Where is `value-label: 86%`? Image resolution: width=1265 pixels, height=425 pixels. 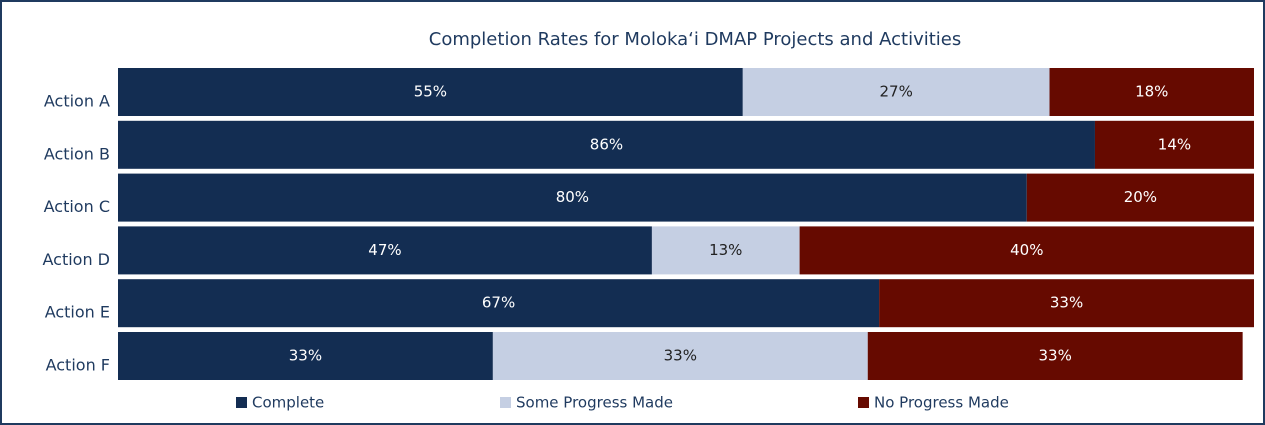
value-label: 86% is located at coordinates (606, 144).